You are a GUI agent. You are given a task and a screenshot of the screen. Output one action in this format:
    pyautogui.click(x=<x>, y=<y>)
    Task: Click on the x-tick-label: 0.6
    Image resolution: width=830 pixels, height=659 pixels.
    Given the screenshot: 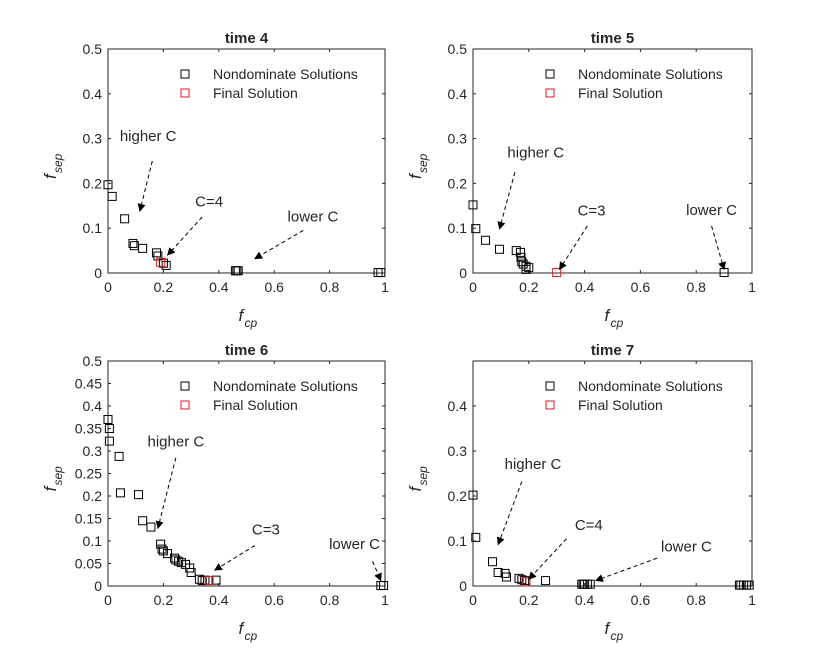 What is the action you would take?
    pyautogui.click(x=274, y=600)
    